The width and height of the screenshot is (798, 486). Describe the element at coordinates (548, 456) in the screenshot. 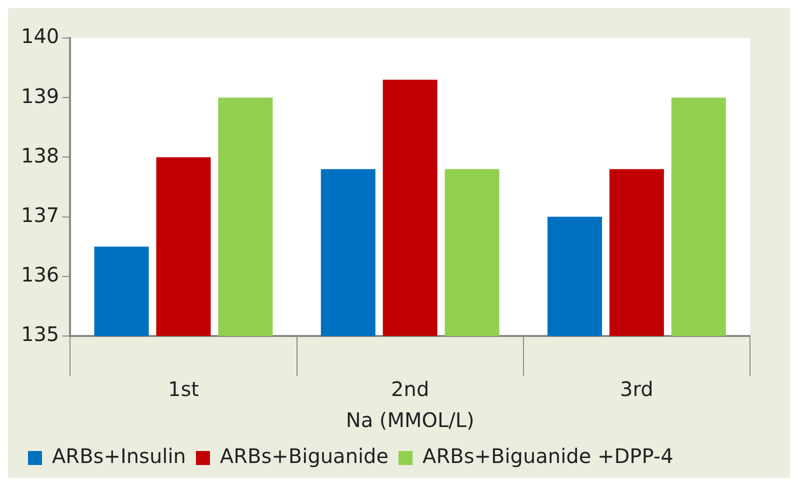

I see `legend-label: ARBs+Biguanide +DPP-4` at that location.